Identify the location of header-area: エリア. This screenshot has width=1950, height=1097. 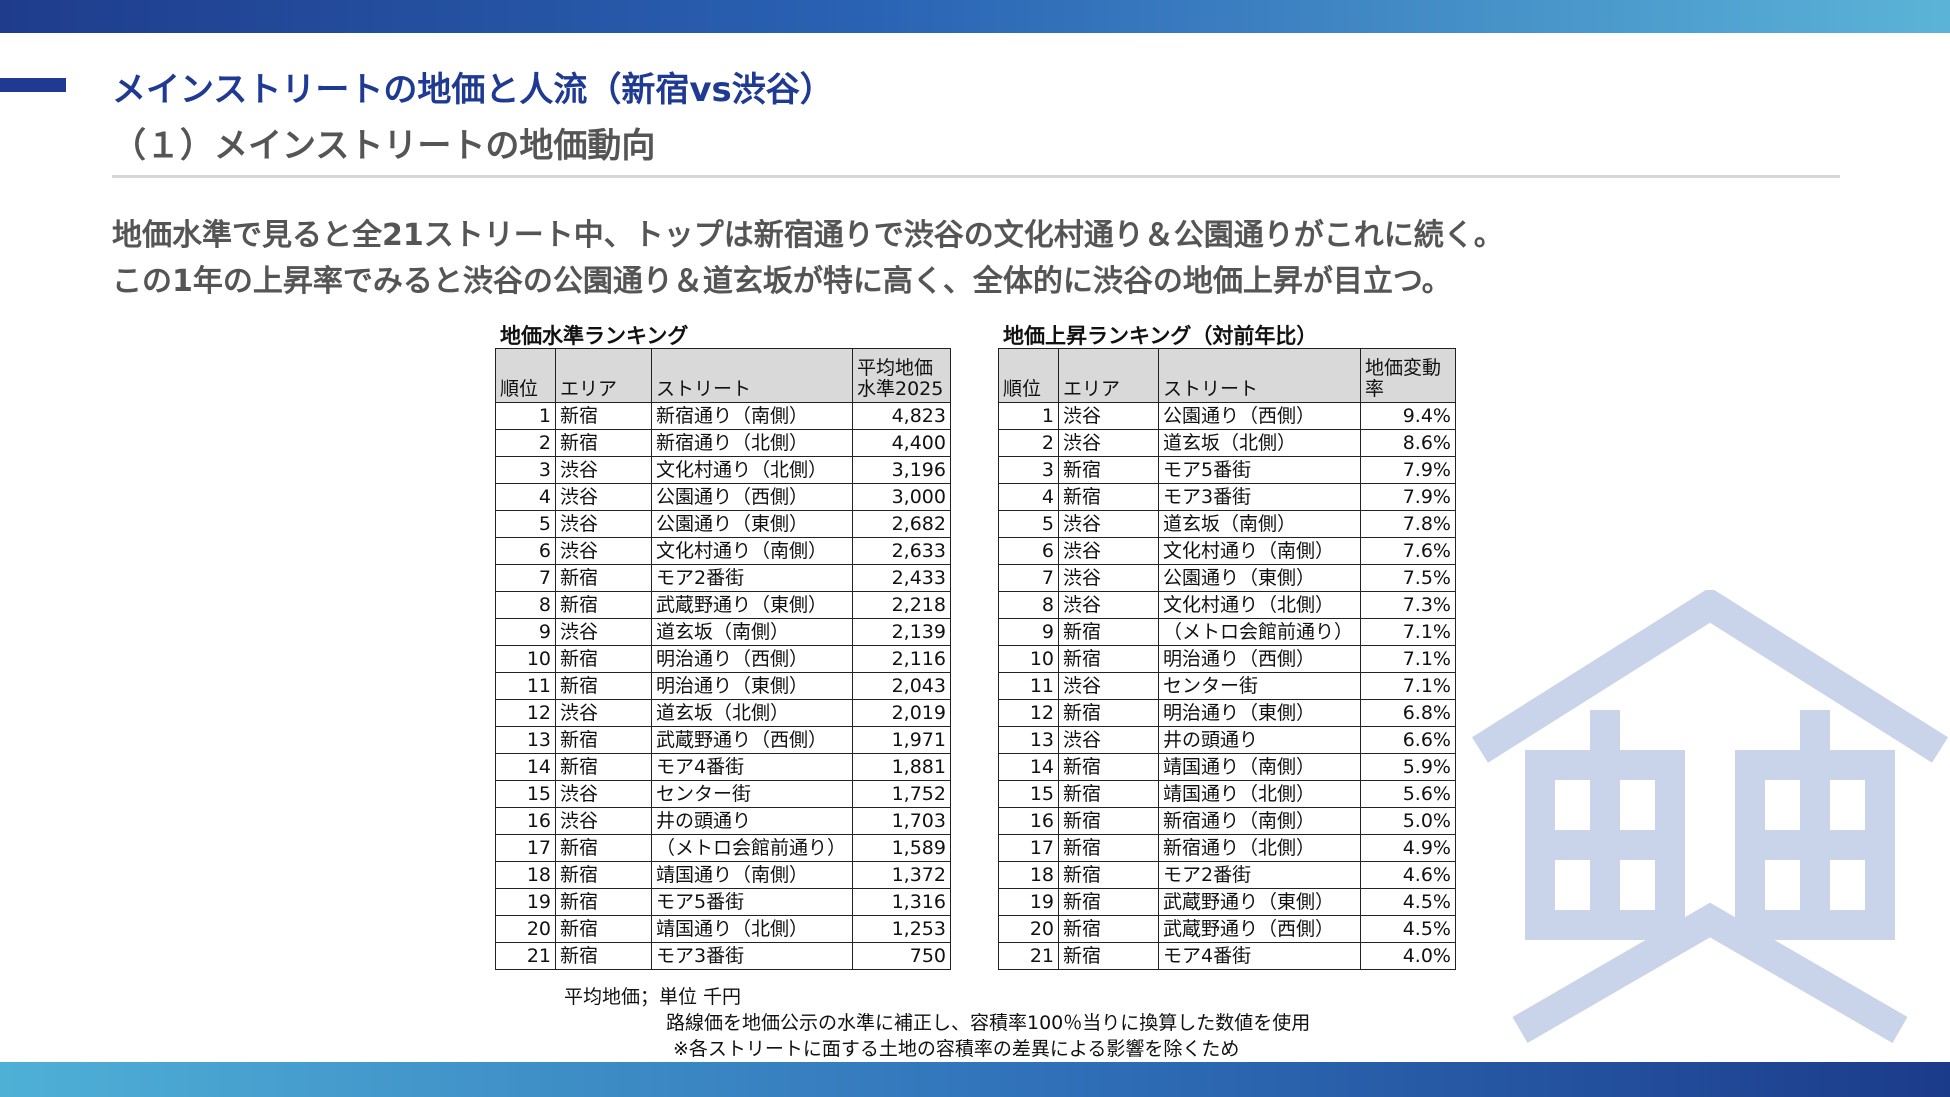
(603, 375).